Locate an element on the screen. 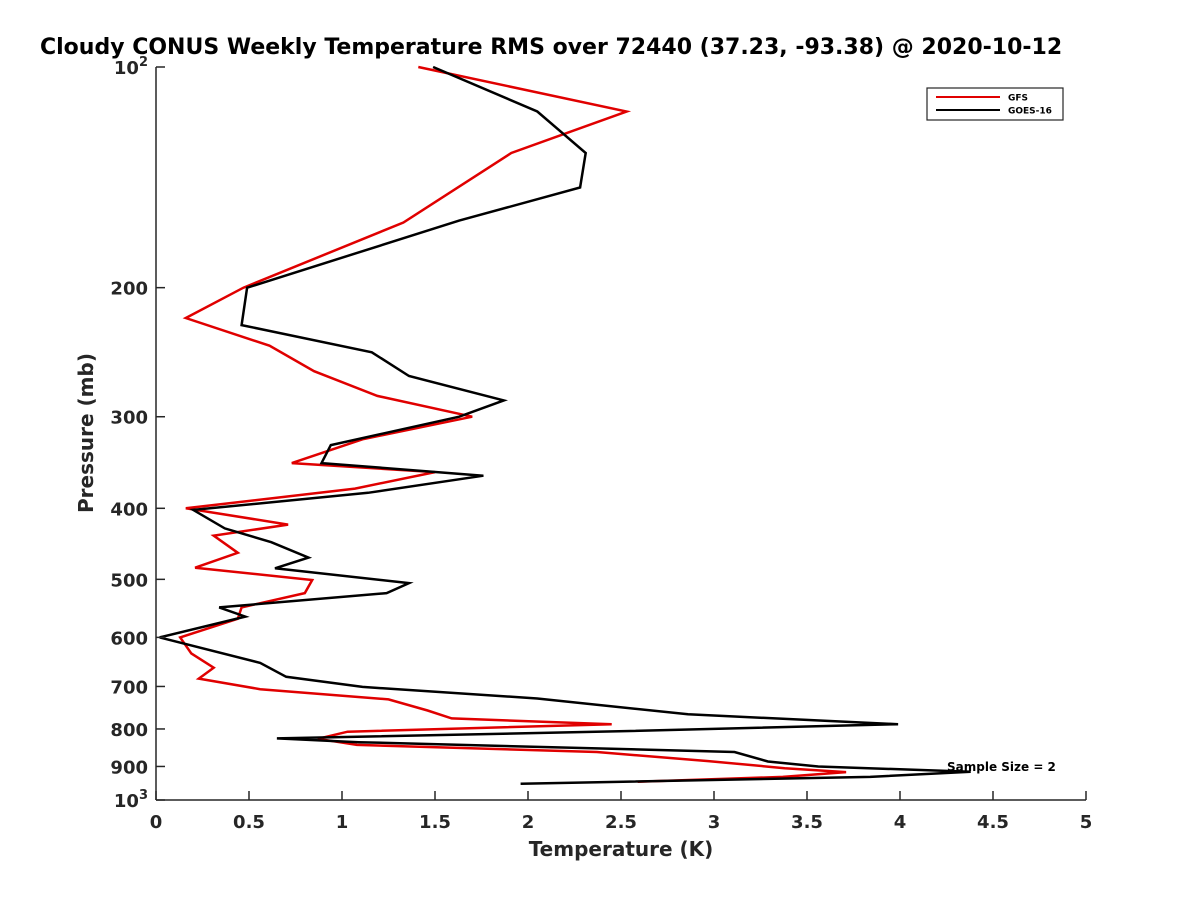 The width and height of the screenshot is (1200, 900). x-tick-label: 0.5 is located at coordinates (249, 822).